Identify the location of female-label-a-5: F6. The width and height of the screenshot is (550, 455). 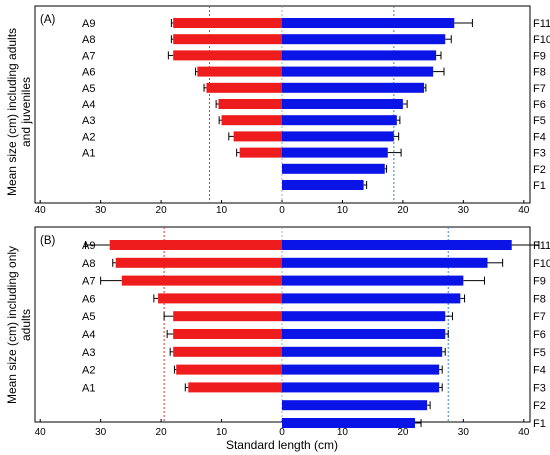
(539, 105).